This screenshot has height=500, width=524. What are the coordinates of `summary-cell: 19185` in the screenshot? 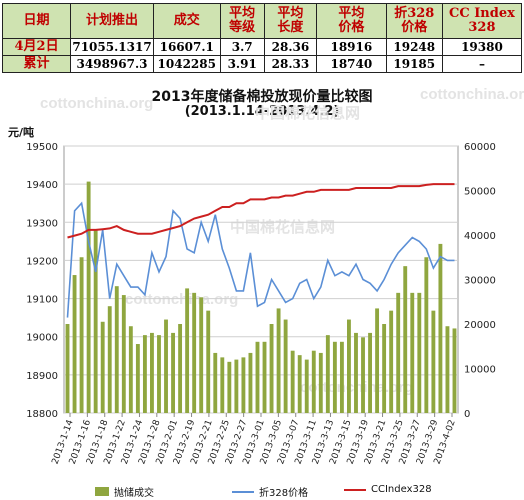 It's located at (414, 64).